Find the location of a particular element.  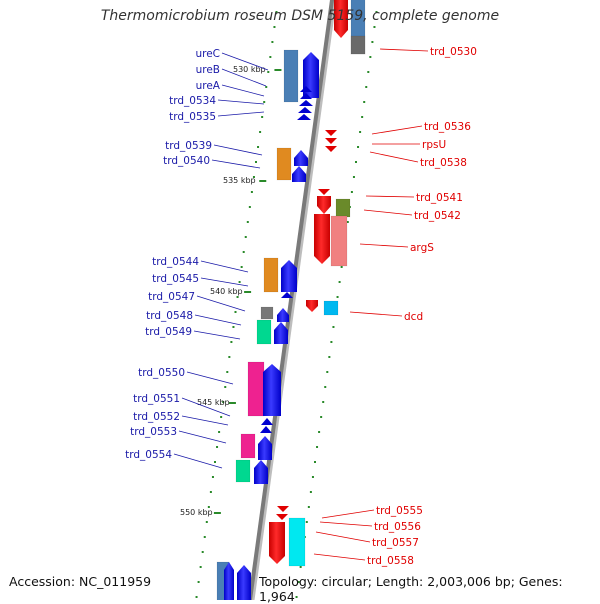

gene-label-reverse: trd_0558 is located at coordinates (390, 561).